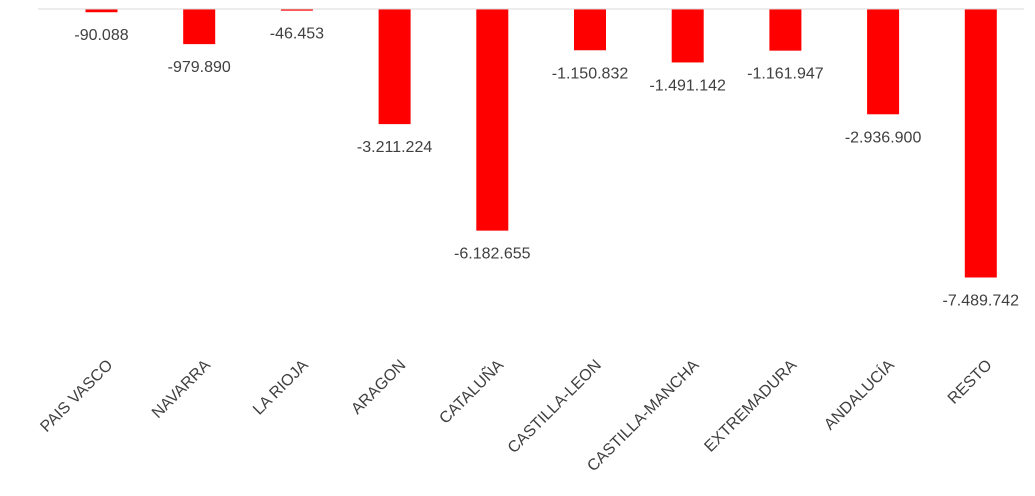 Image resolution: width=1035 pixels, height=496 pixels. What do you see at coordinates (590, 73) in the screenshot?
I see `bar-value-label: -1.150.832` at bounding box center [590, 73].